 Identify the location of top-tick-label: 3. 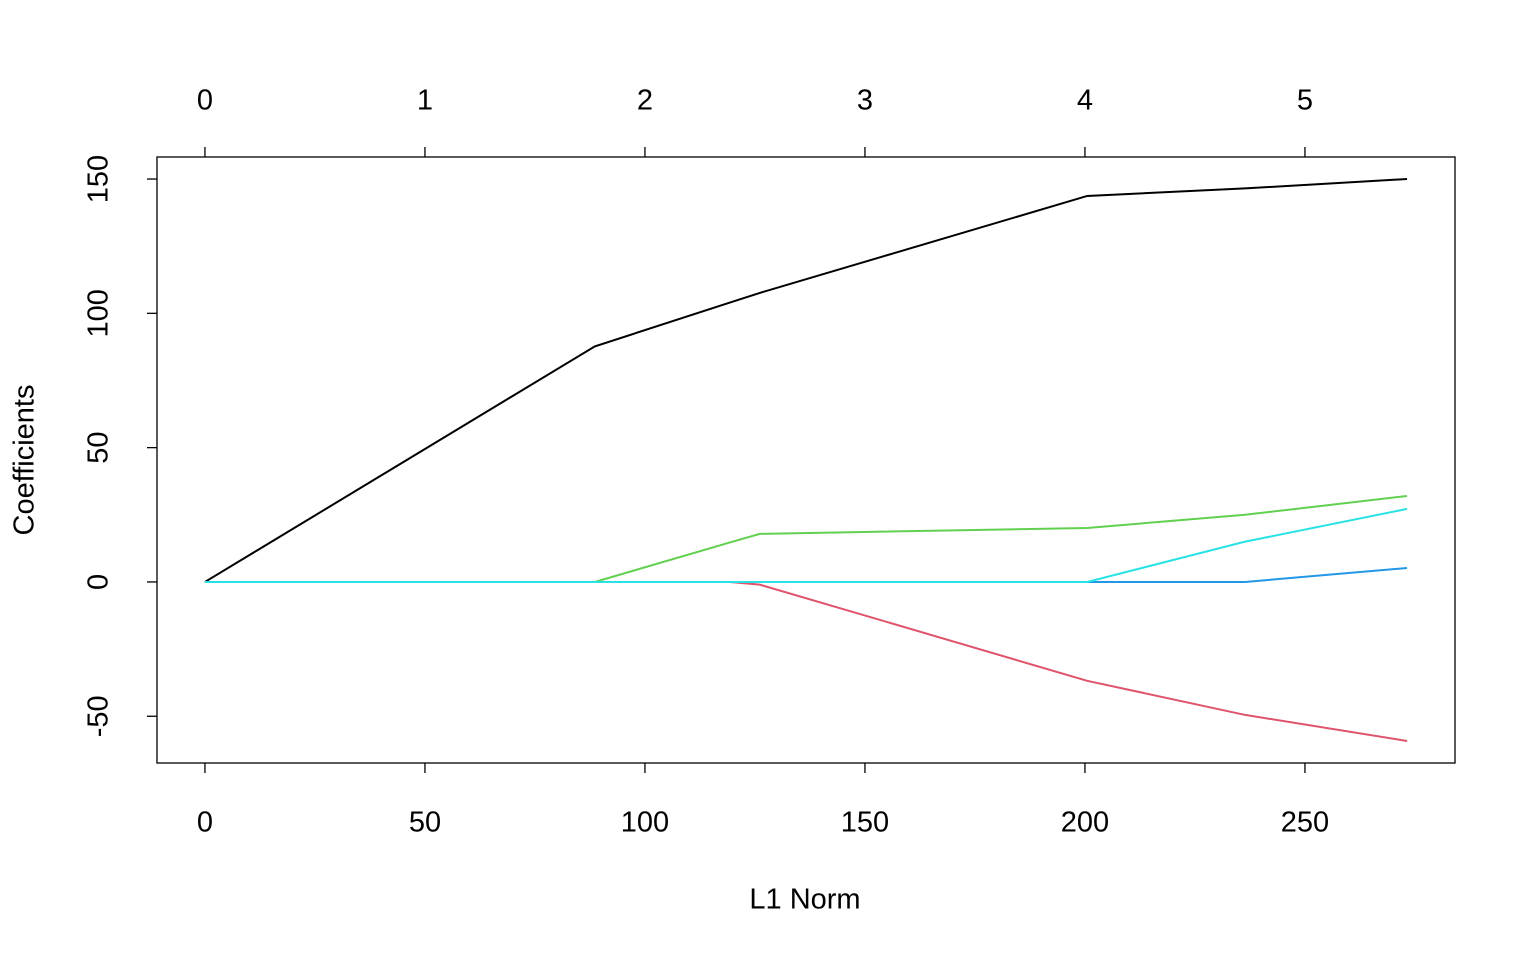
(865, 101).